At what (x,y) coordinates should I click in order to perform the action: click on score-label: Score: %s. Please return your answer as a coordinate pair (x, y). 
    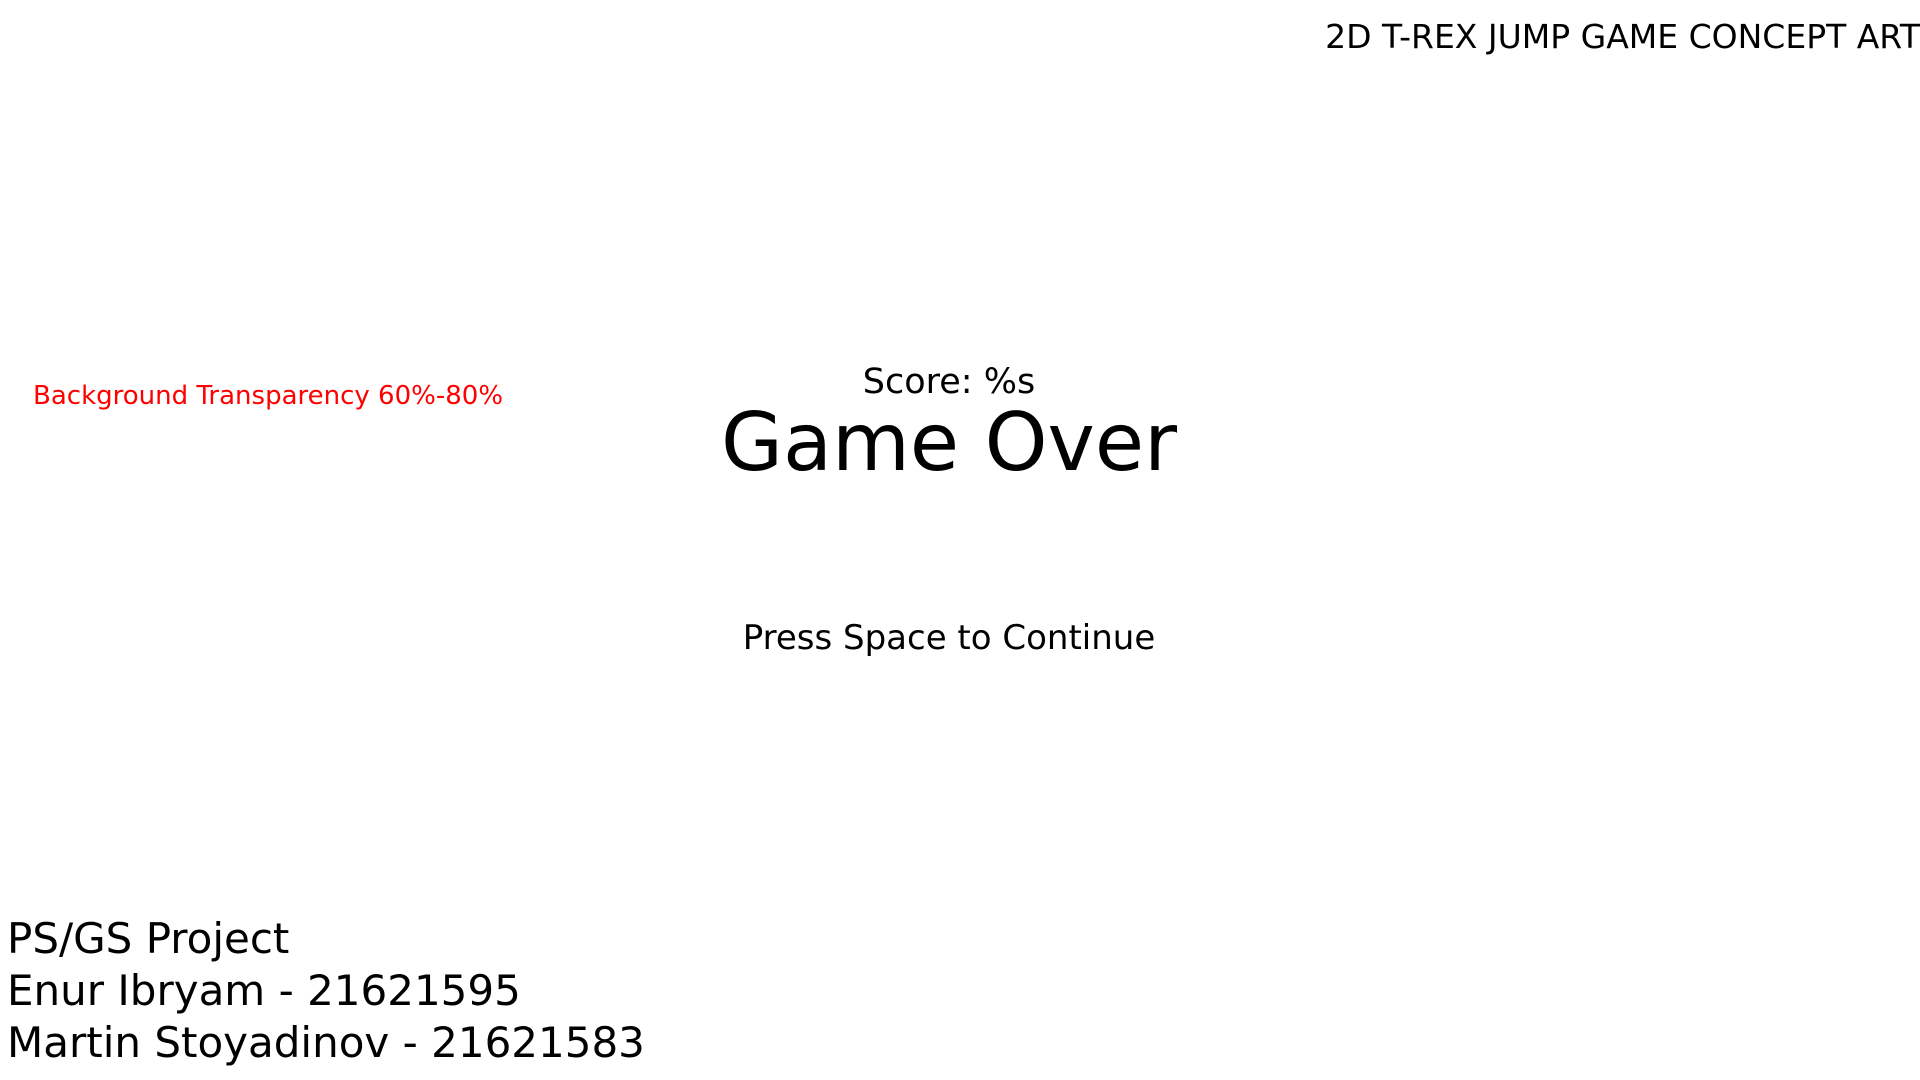
    Looking at the image, I should click on (949, 382).